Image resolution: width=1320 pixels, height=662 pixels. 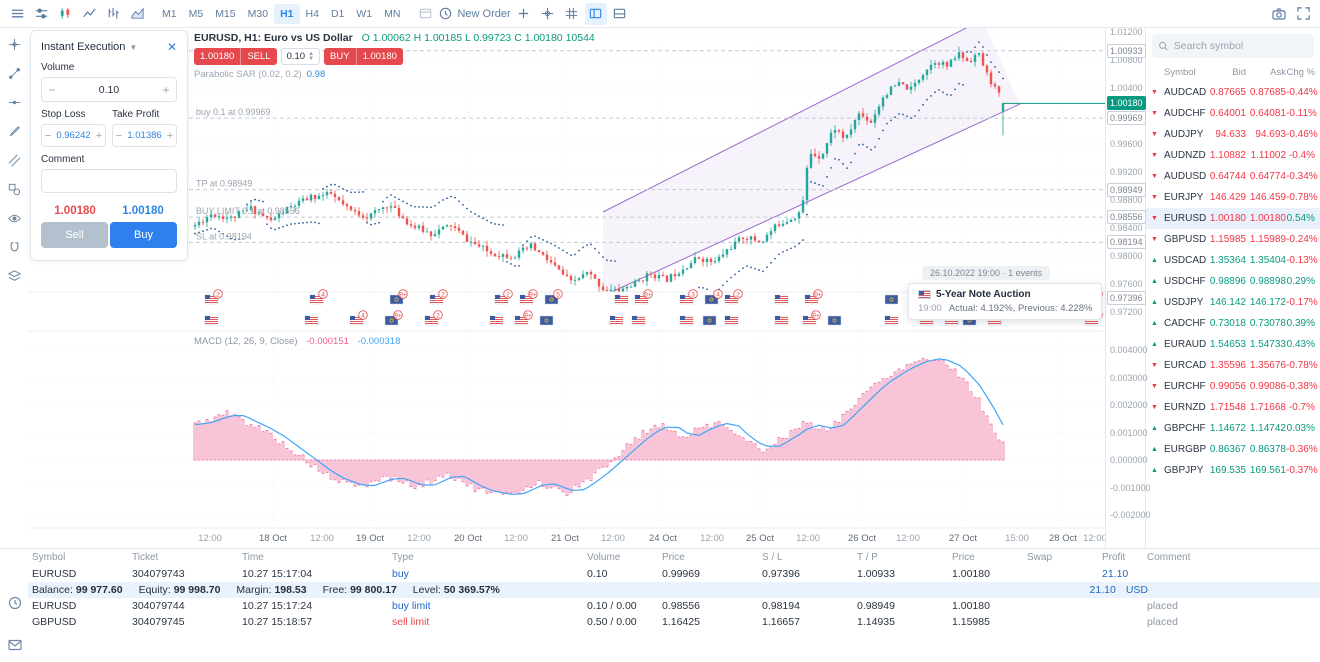 I want to click on stop-loss-value: 0.96242, so click(x=73, y=135).